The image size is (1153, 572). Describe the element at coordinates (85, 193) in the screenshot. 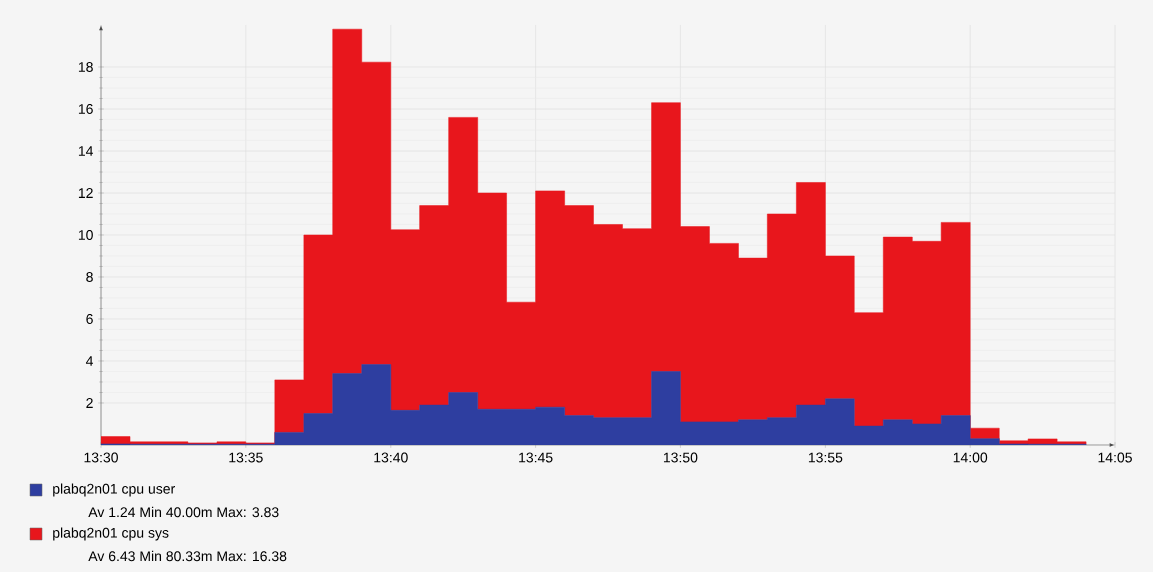

I see `y-tick-label: 12` at that location.